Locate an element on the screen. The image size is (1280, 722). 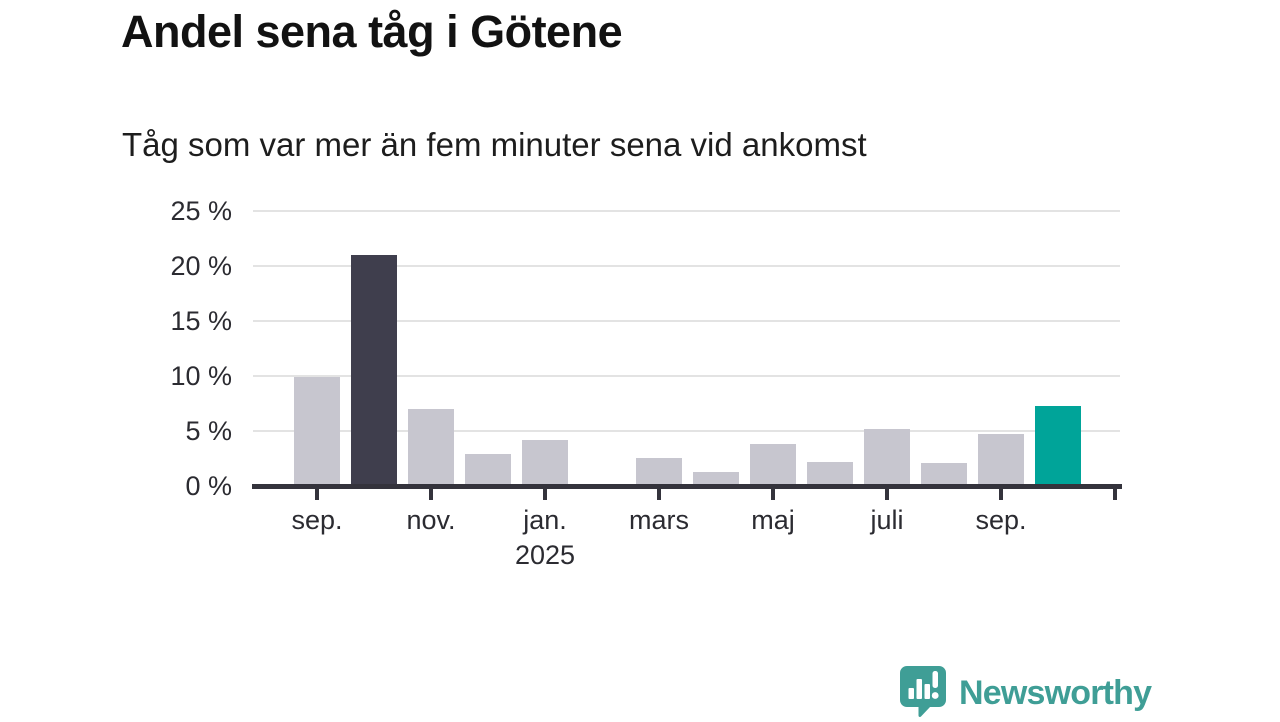
y-axis-tick-label: 20 % is located at coordinates (201, 266).